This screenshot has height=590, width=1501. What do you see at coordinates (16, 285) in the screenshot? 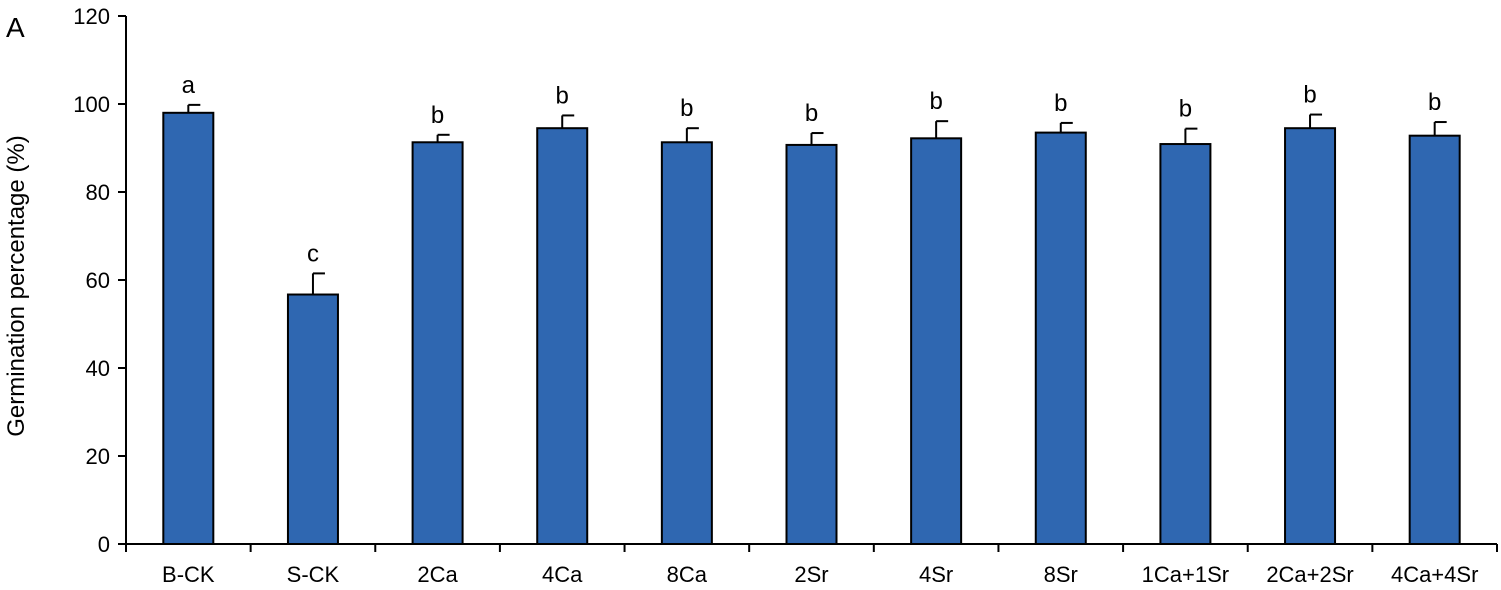
I see `y-axis-label: Germination percentage (%)` at bounding box center [16, 285].